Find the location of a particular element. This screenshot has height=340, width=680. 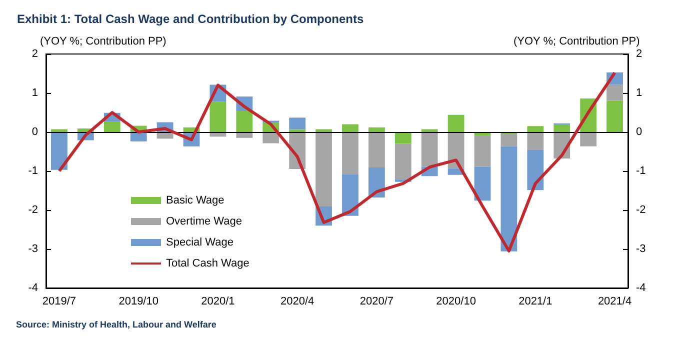

x-tick-label: 2021/4 is located at coordinates (615, 302).